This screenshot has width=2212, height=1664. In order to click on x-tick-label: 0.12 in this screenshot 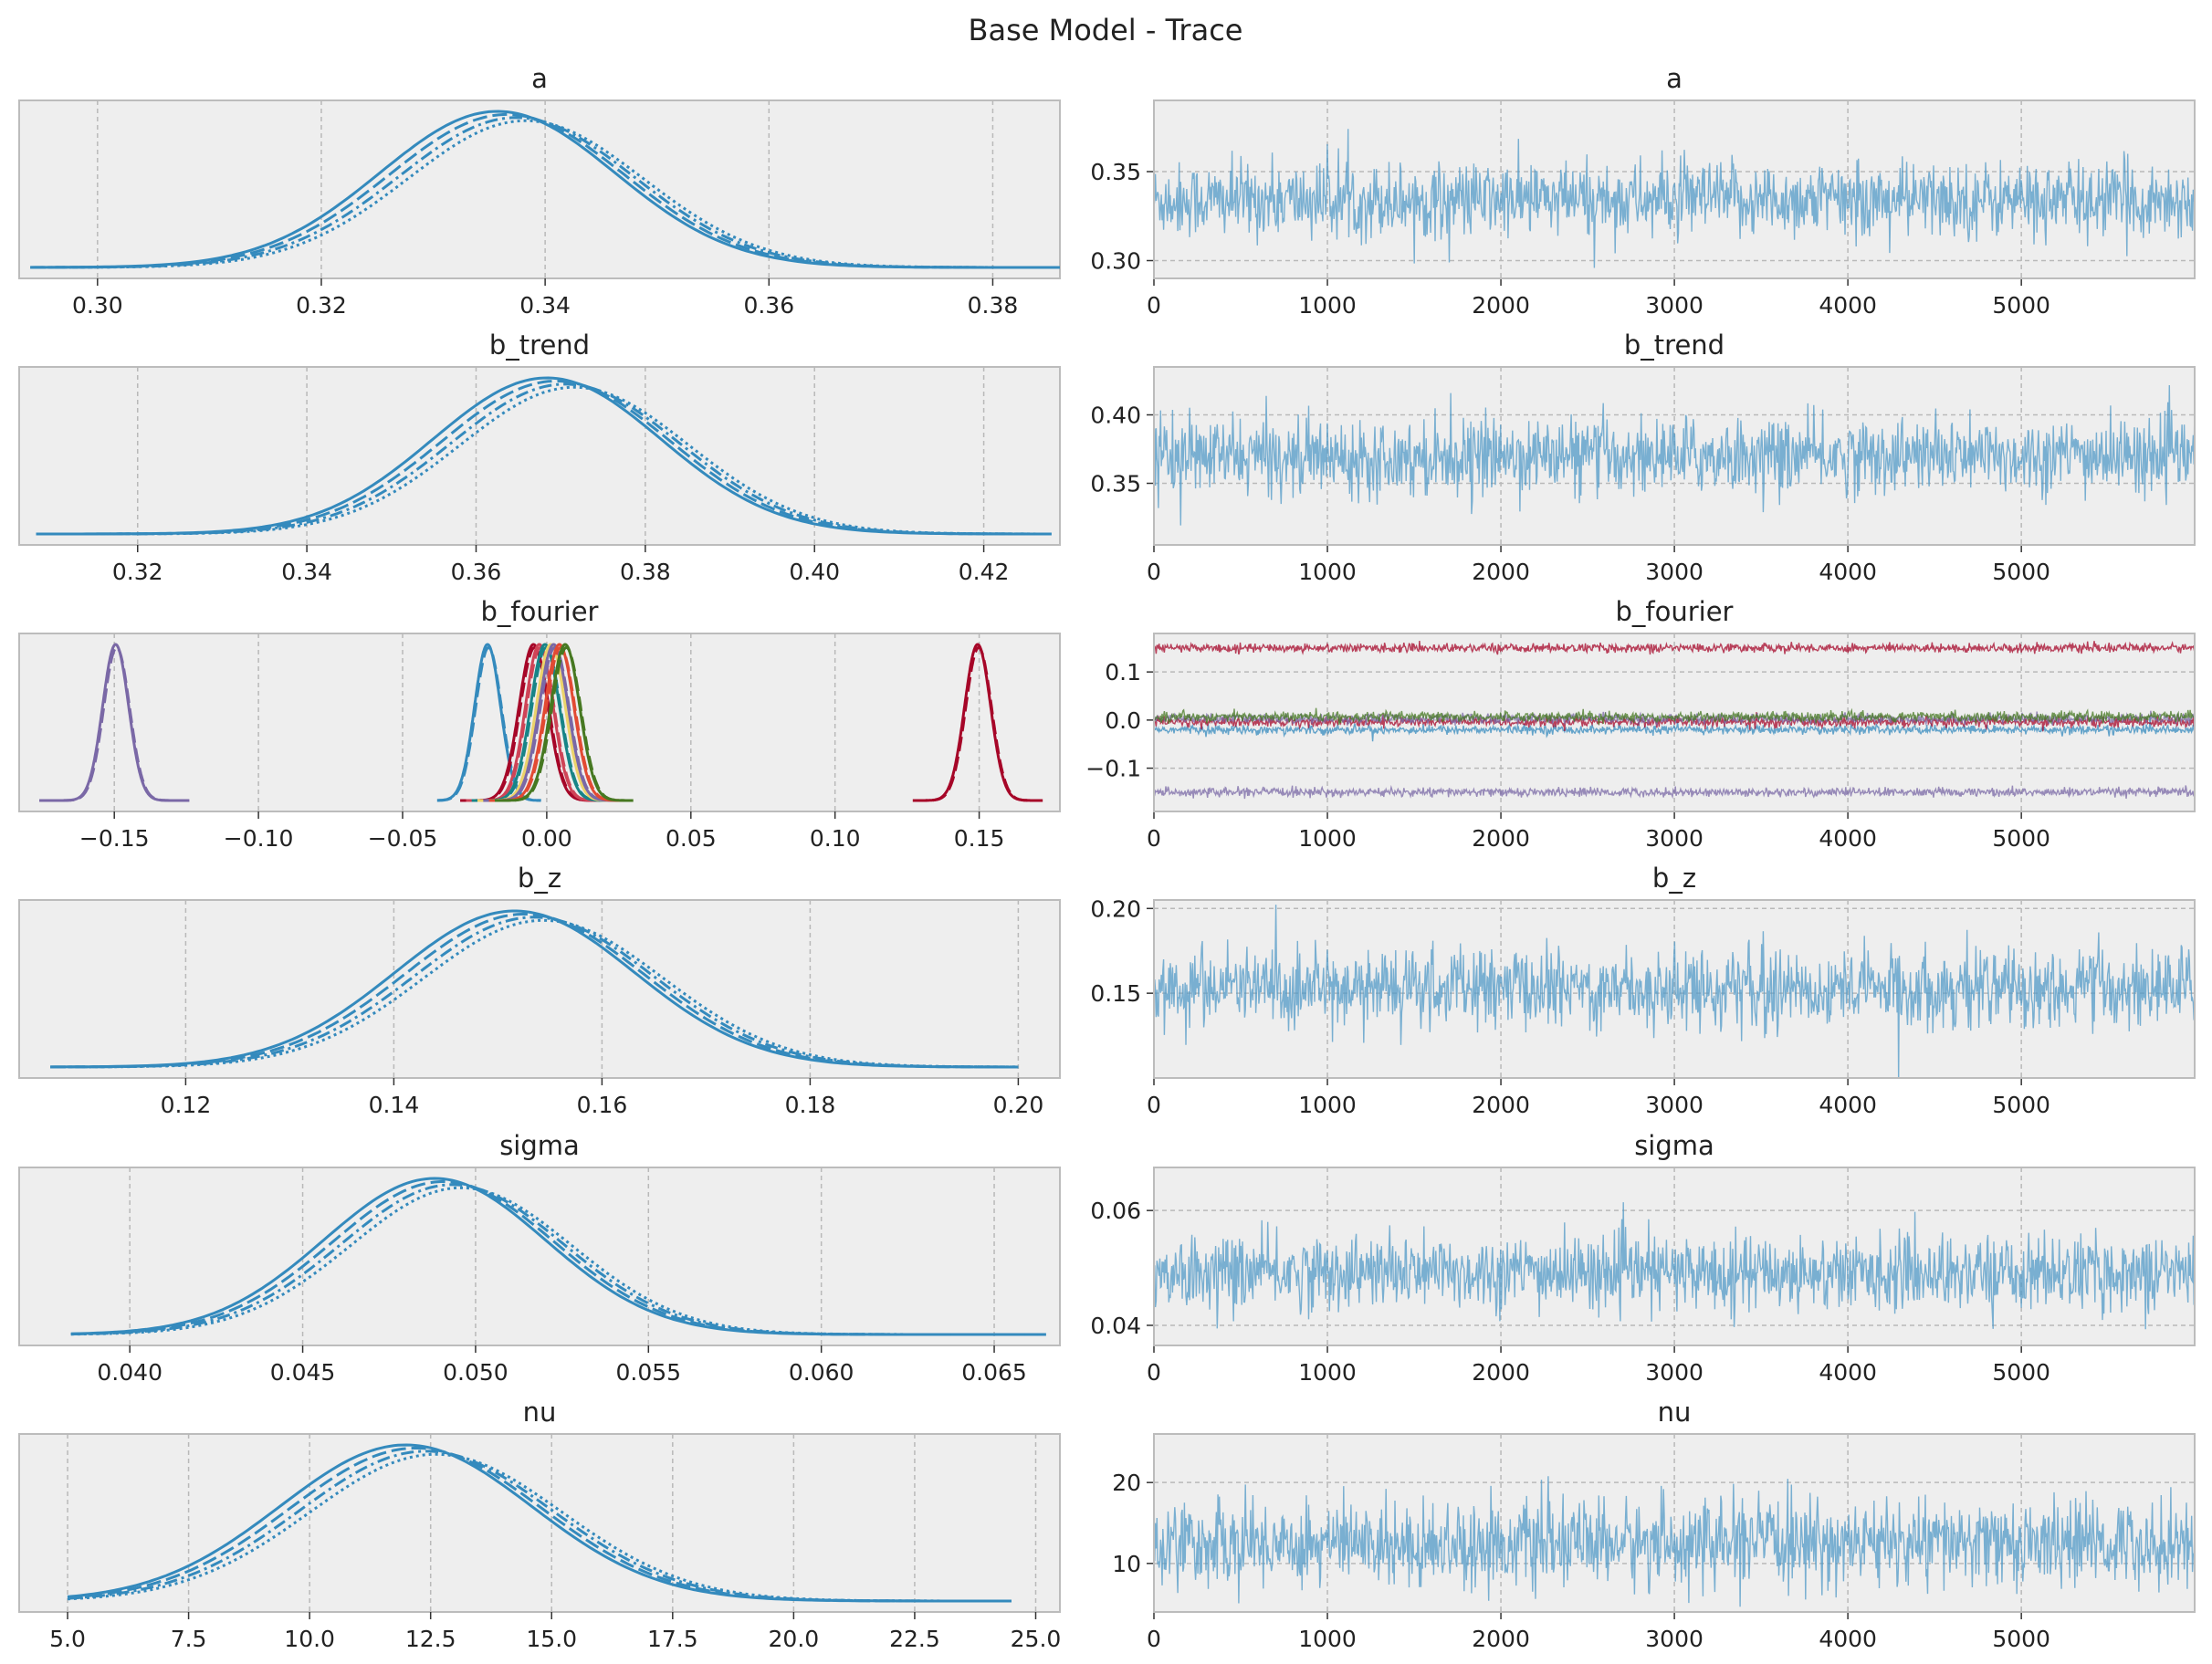, I will do `click(186, 1105)`.